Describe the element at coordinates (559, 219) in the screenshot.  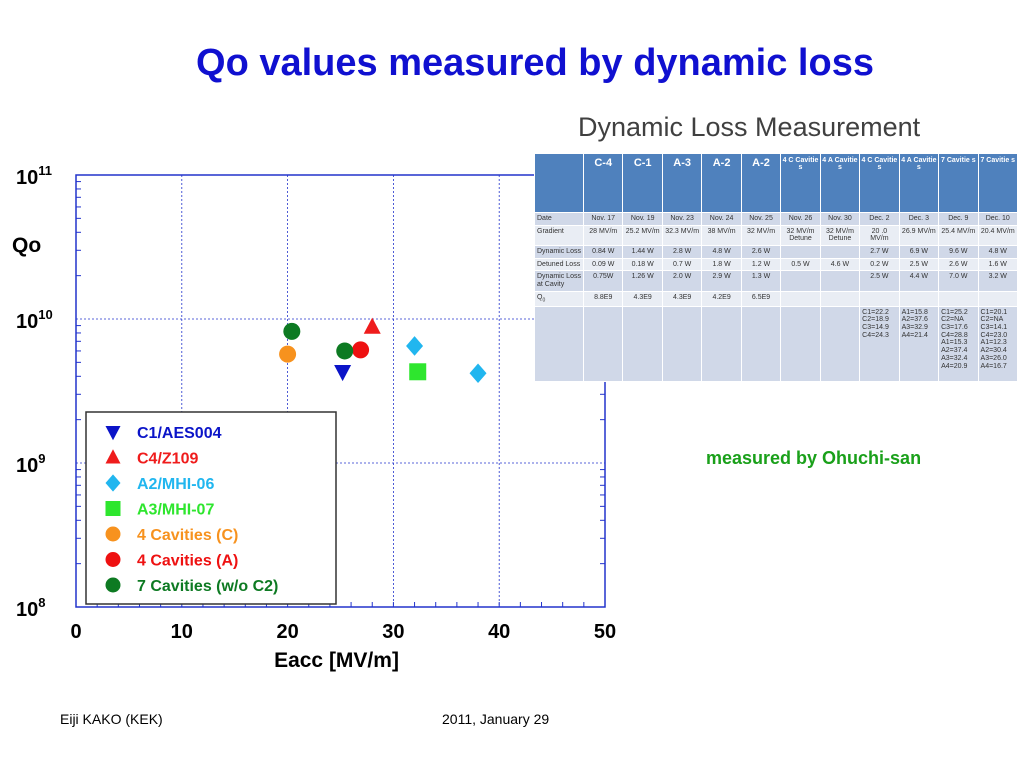
I see `table-row-label: Date` at that location.